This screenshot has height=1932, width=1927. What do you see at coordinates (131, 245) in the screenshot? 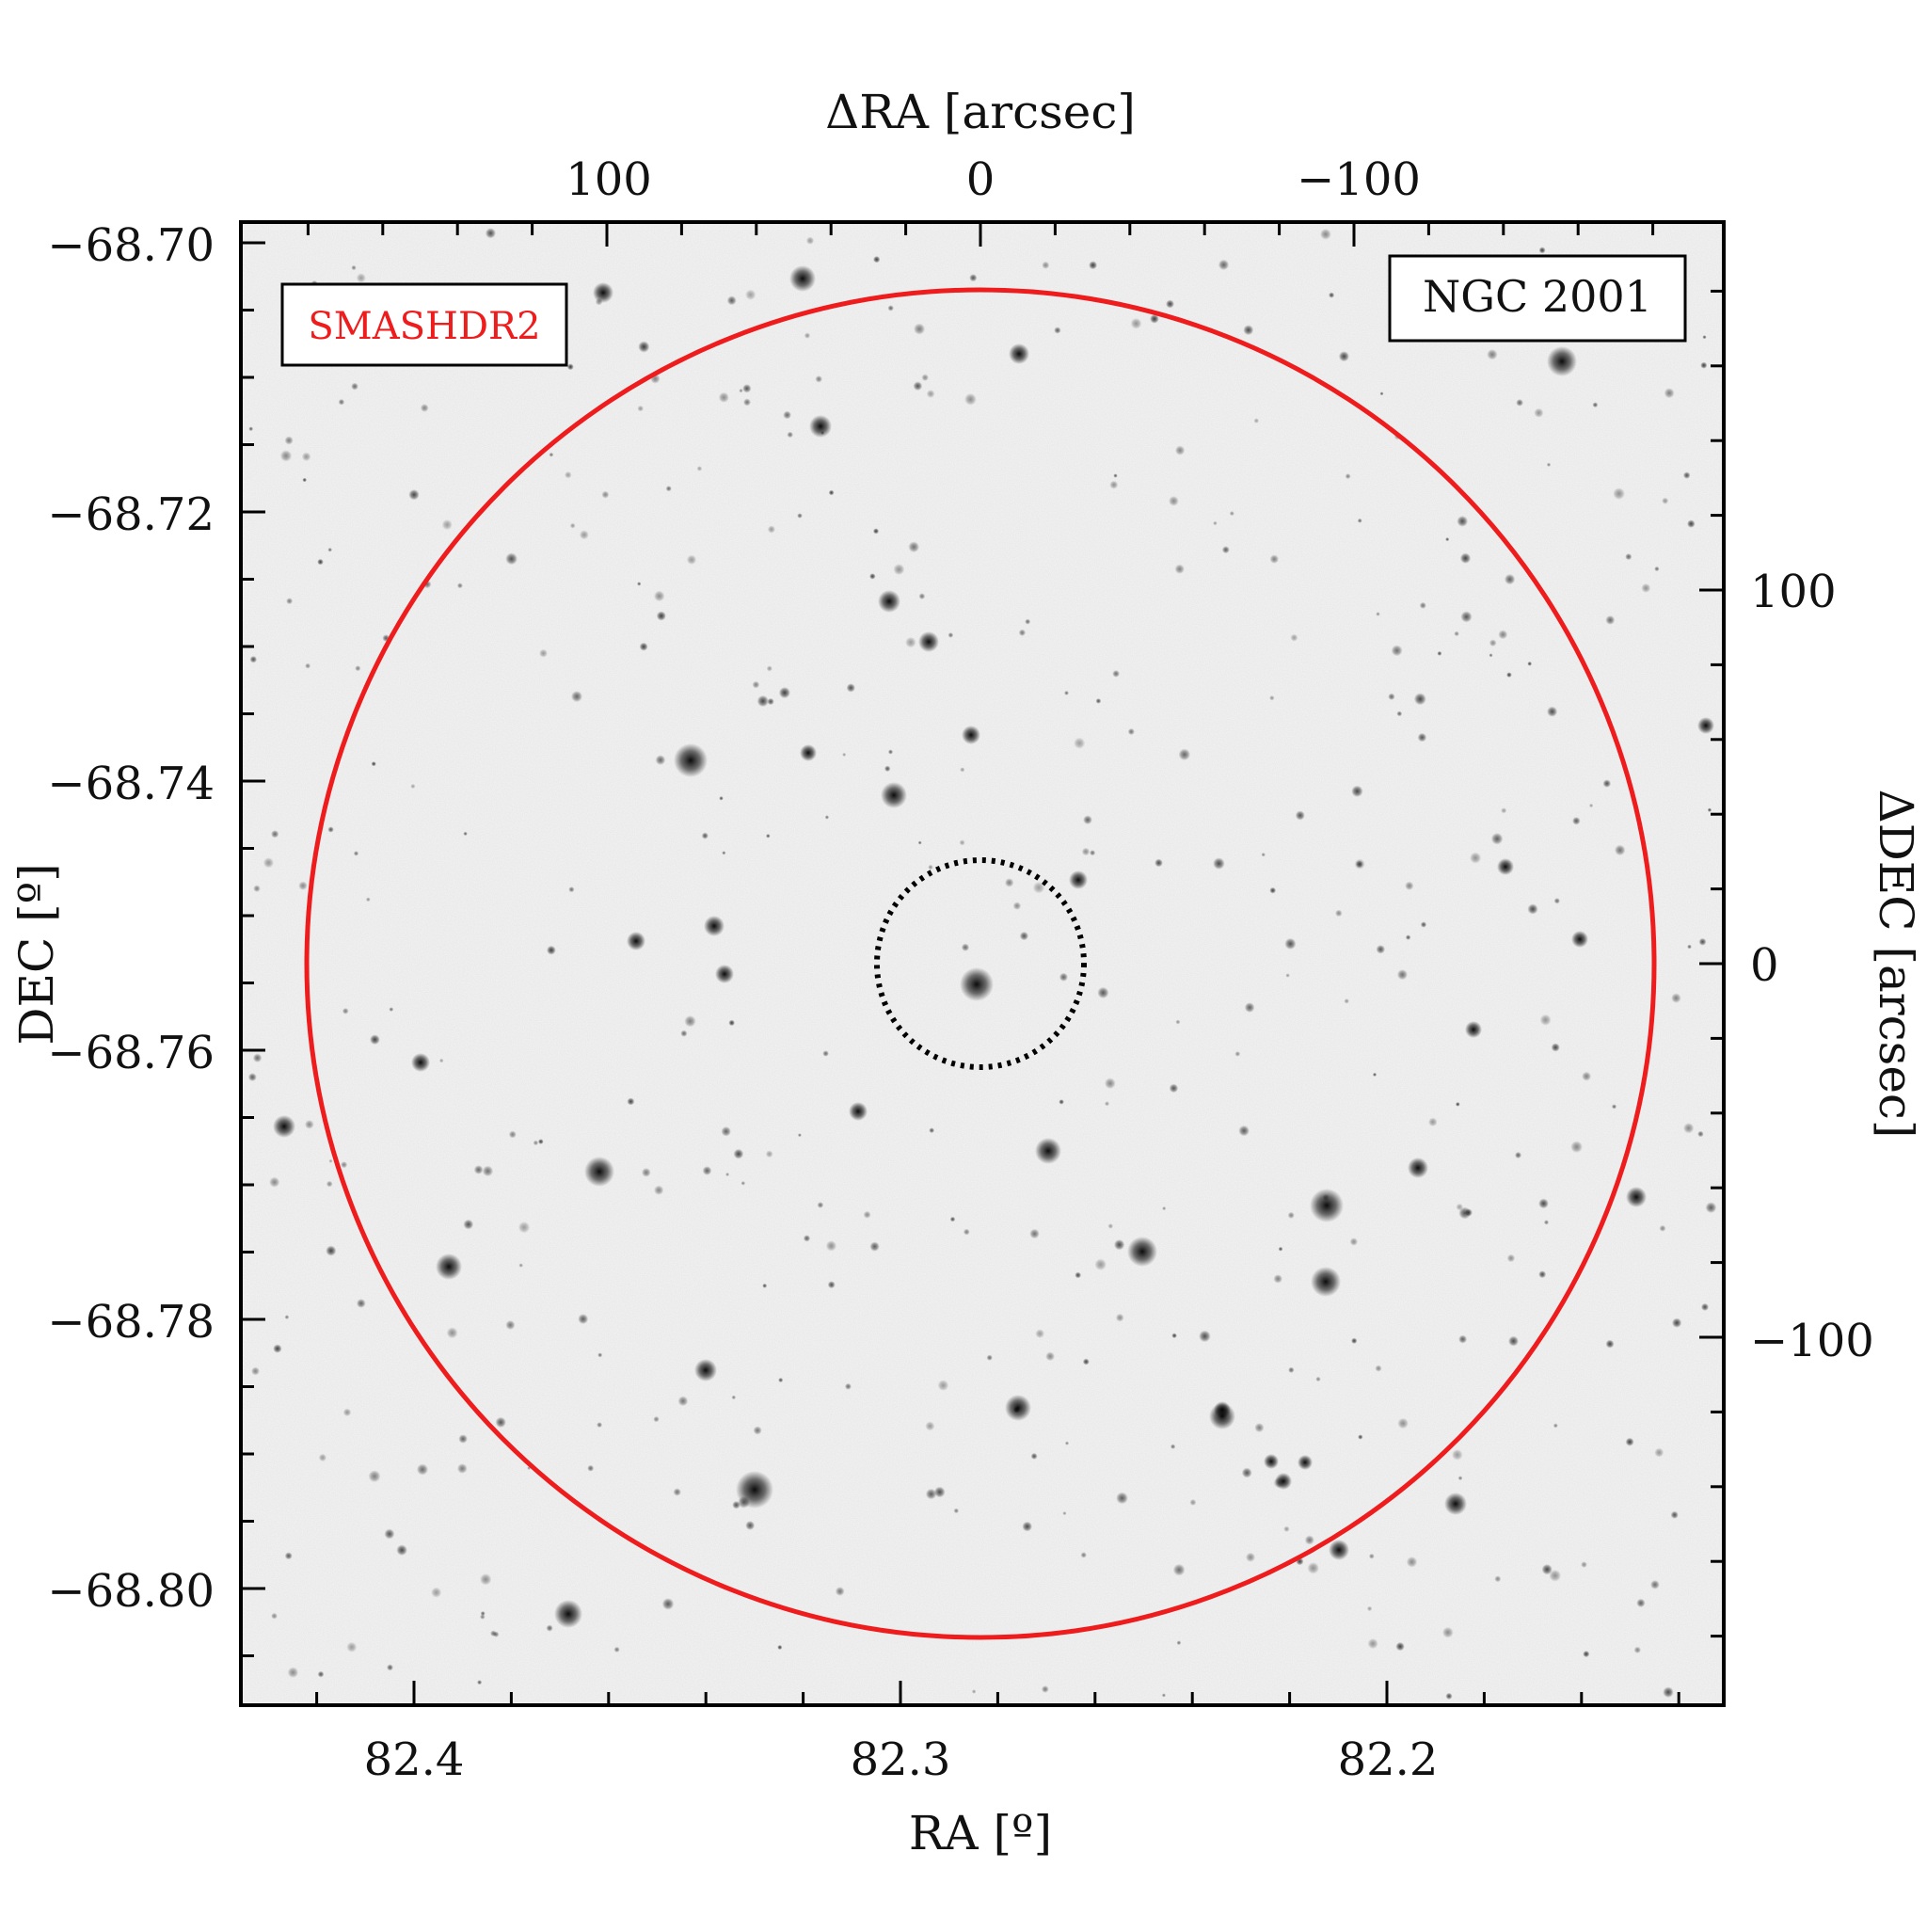
I see `left-tick-label-68-70: −68.70` at bounding box center [131, 245].